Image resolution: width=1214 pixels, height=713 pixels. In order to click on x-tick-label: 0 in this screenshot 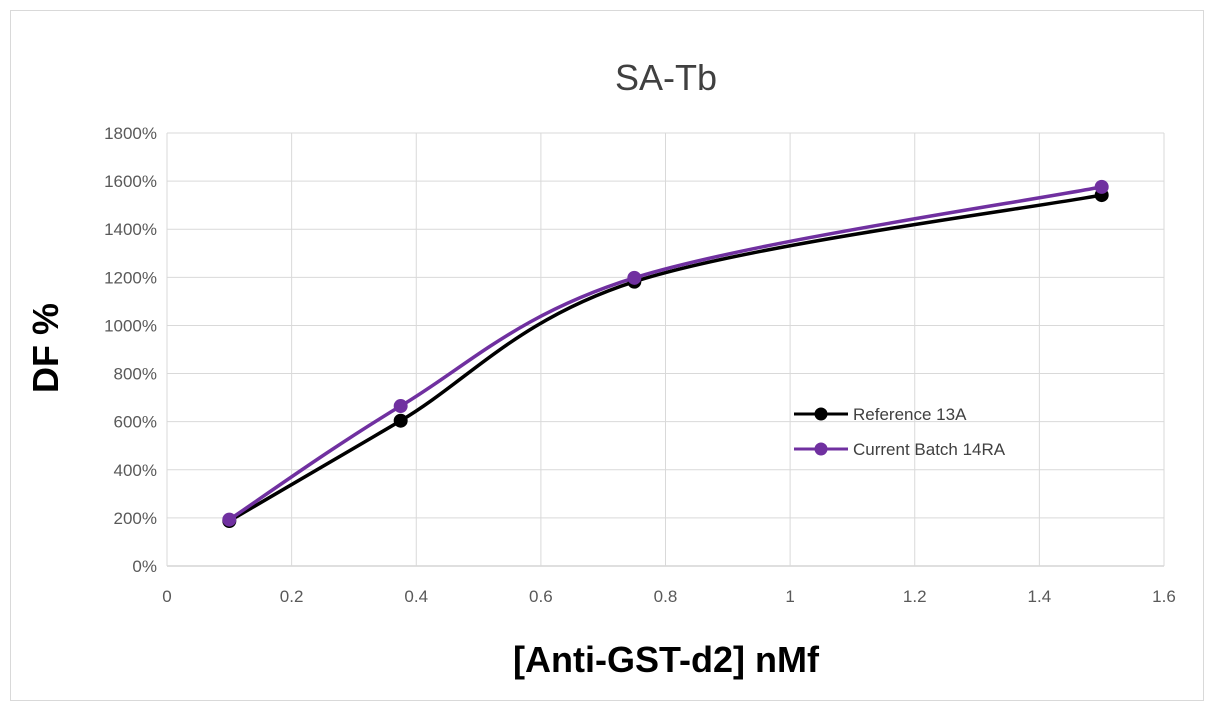, I will do `click(166, 596)`.